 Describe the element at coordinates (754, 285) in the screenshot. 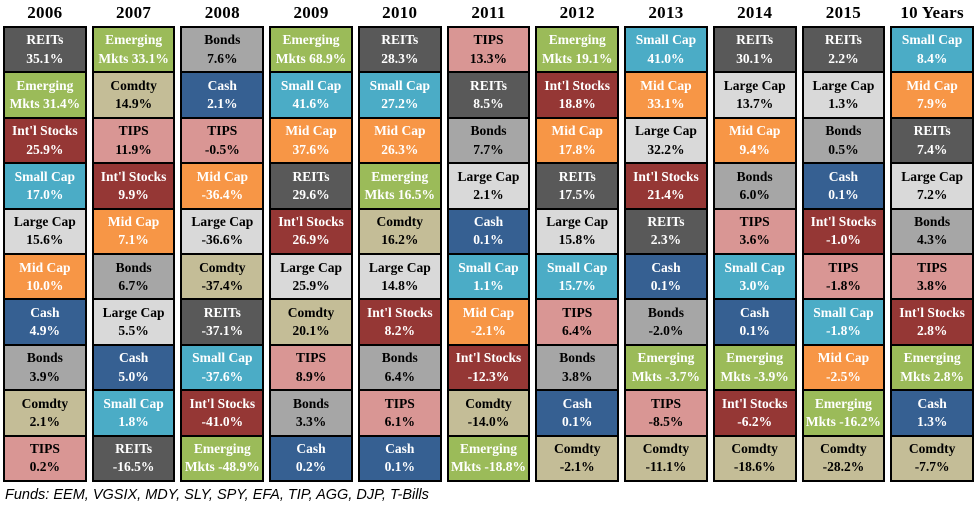

I see `return-value: 3.0%` at that location.